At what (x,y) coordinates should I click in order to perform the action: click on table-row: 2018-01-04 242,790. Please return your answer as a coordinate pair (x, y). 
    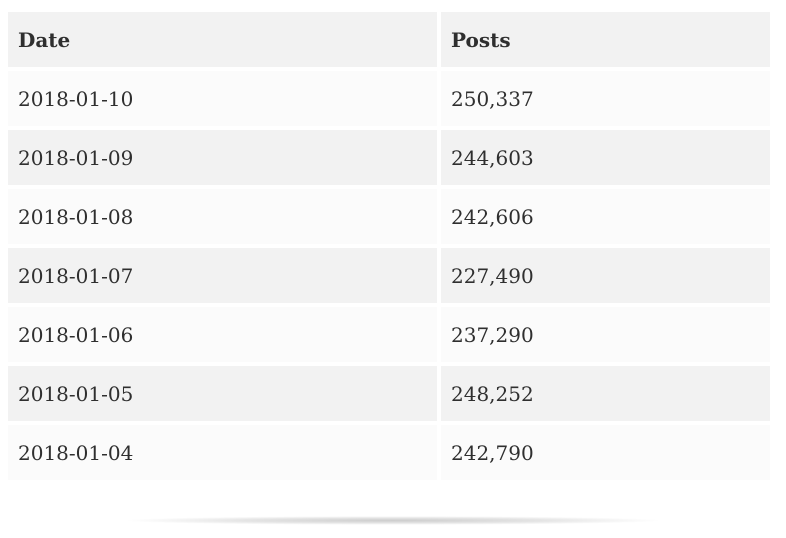
    Looking at the image, I should click on (389, 452).